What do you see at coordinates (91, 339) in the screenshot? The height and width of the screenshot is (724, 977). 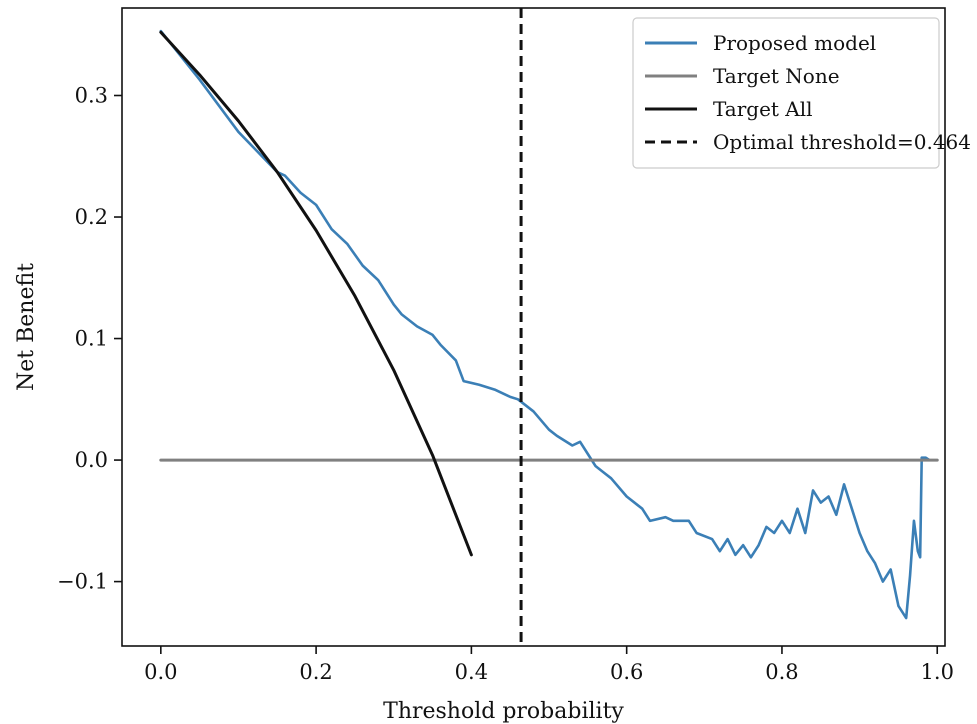 I see `y-tick-label: 0.1` at bounding box center [91, 339].